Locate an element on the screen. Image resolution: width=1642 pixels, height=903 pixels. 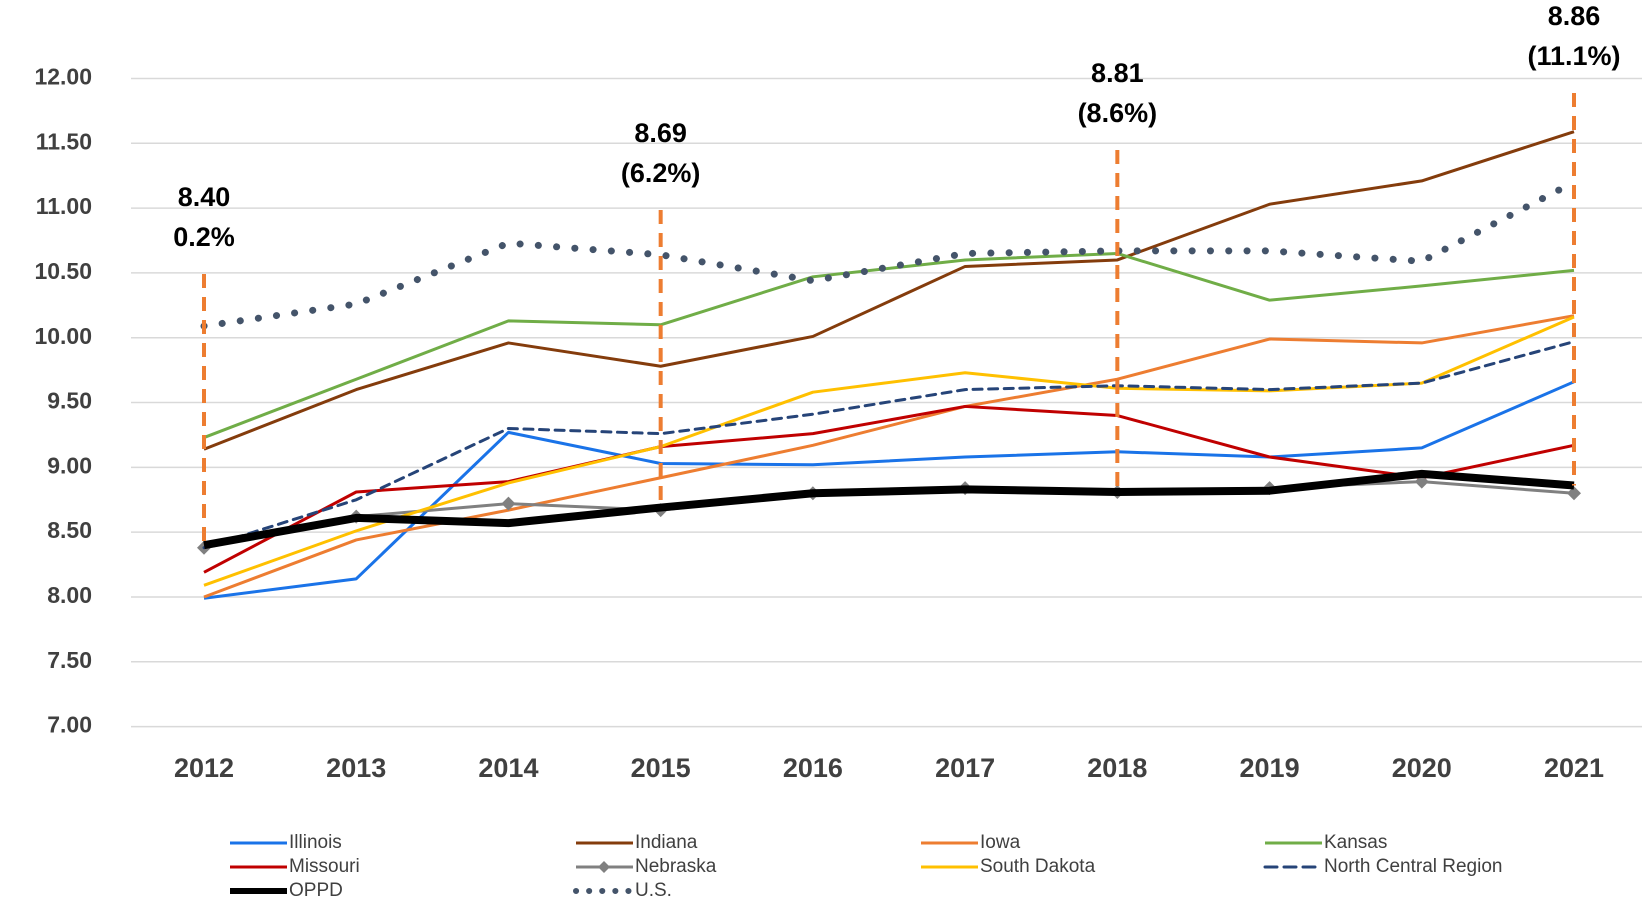
legend-marker is located at coordinates (604, 867).